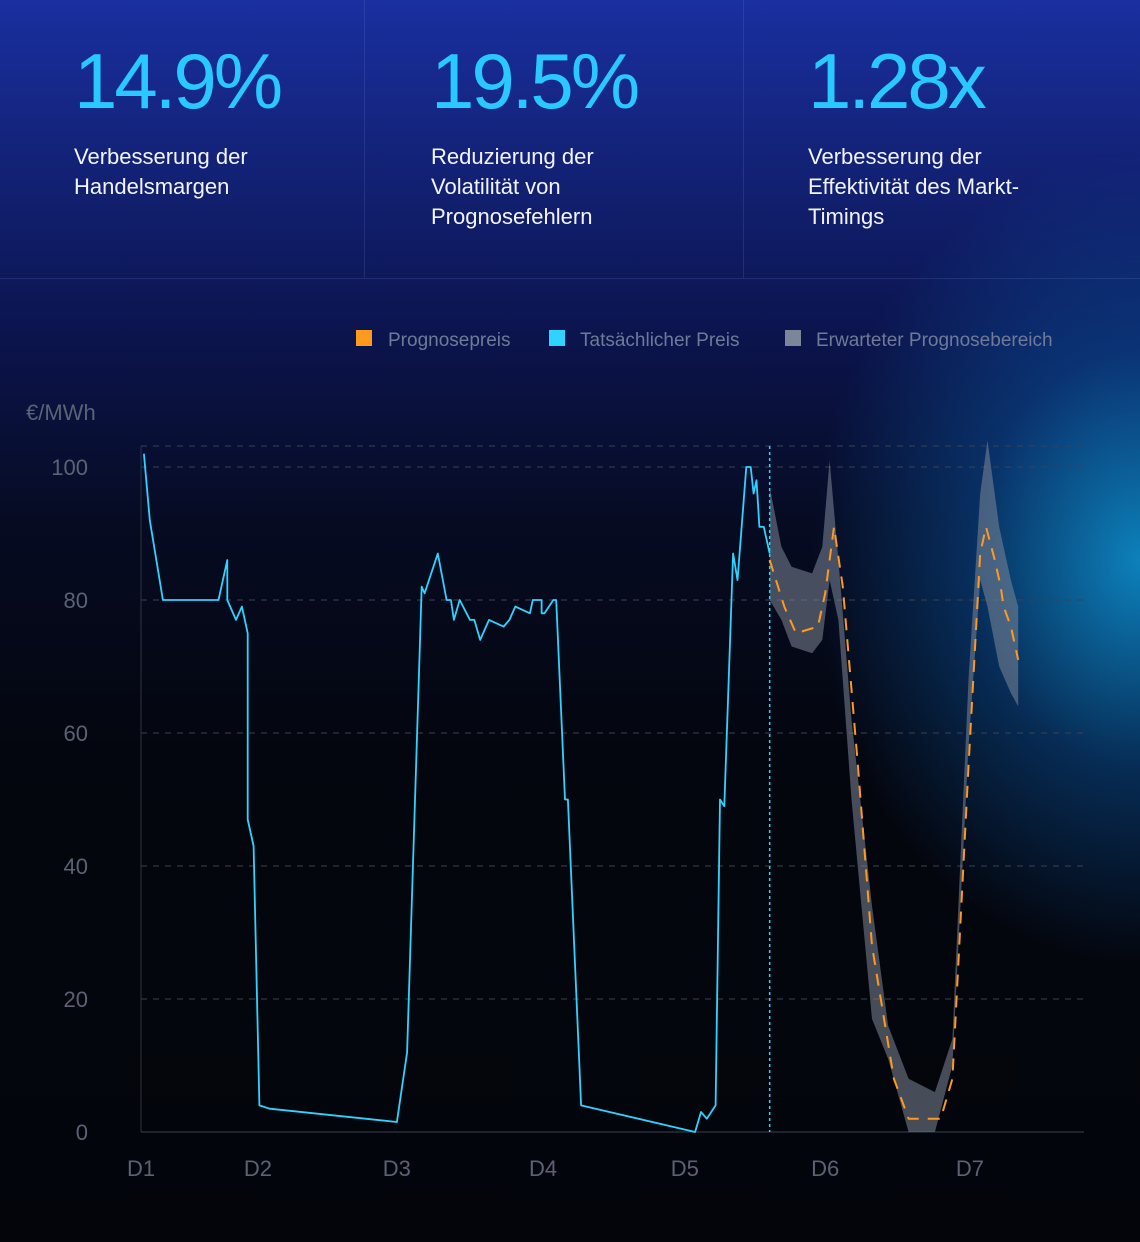  I want to click on y-axis-unit-label: €/MWh, so click(61, 412).